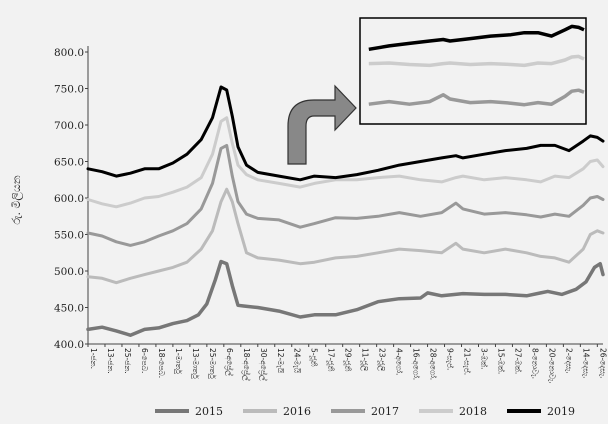 Image resolution: width=608 pixels, height=424 pixels. I want to click on y-tick-label: 550.0, so click(69, 236).